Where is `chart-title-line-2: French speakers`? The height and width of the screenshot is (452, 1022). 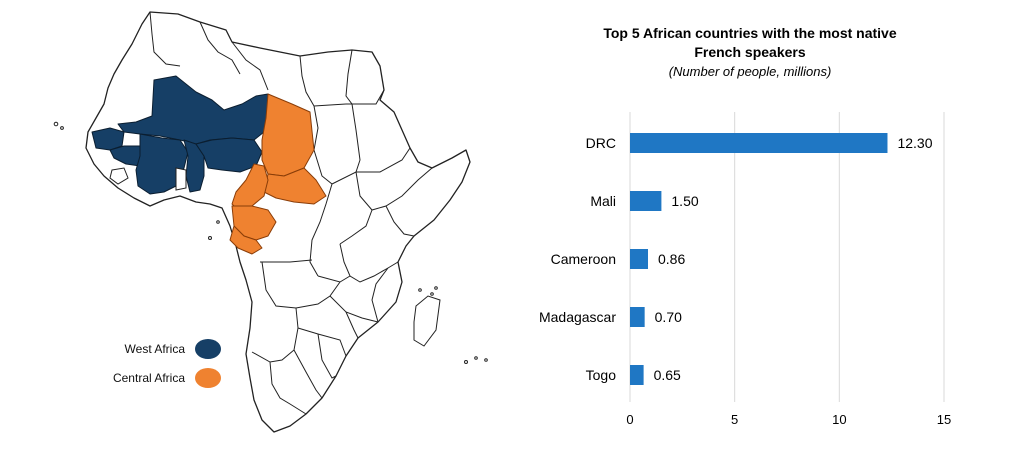
chart-title-line-2: French speakers is located at coordinates (750, 52).